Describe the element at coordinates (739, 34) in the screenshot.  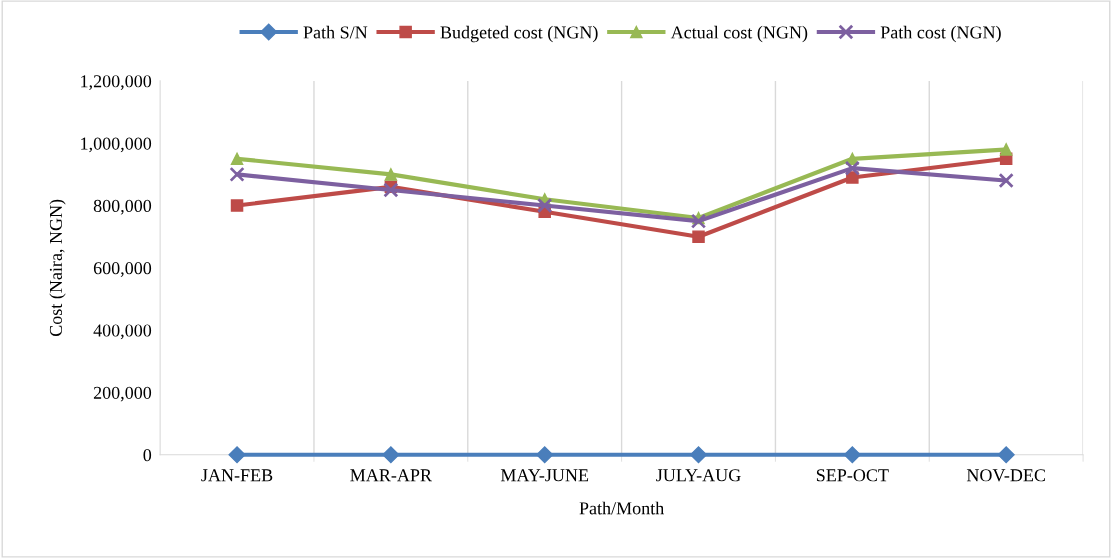
I see `legend-label: Actual cost (NGN)` at that location.